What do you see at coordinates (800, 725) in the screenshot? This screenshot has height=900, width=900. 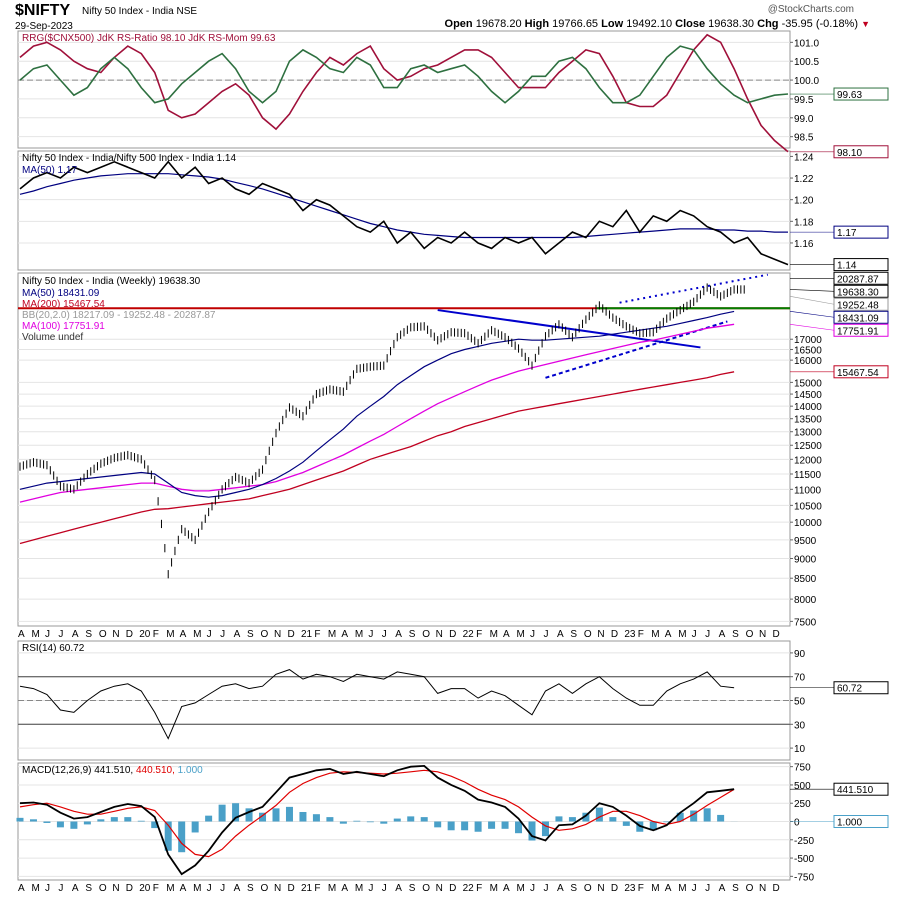 I see `y-tick-label: 30` at bounding box center [800, 725].